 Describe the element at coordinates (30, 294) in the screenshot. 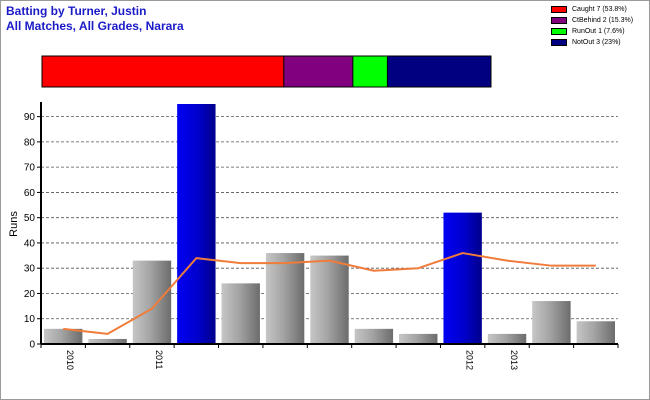

I see `y-tick-label: 20` at that location.